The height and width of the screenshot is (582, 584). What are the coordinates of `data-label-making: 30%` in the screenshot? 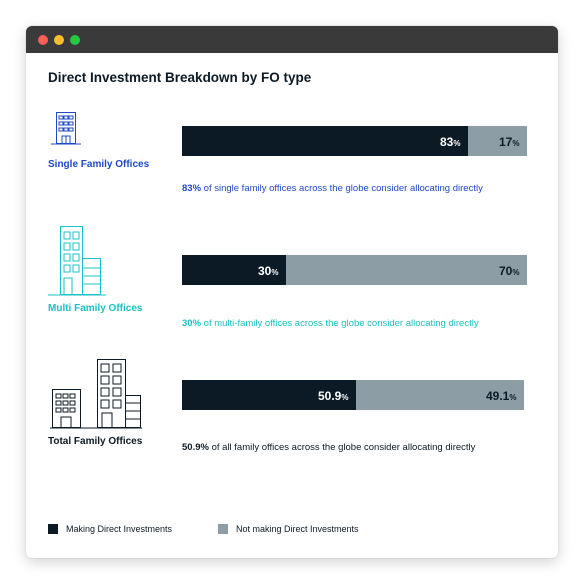 It's located at (268, 271).